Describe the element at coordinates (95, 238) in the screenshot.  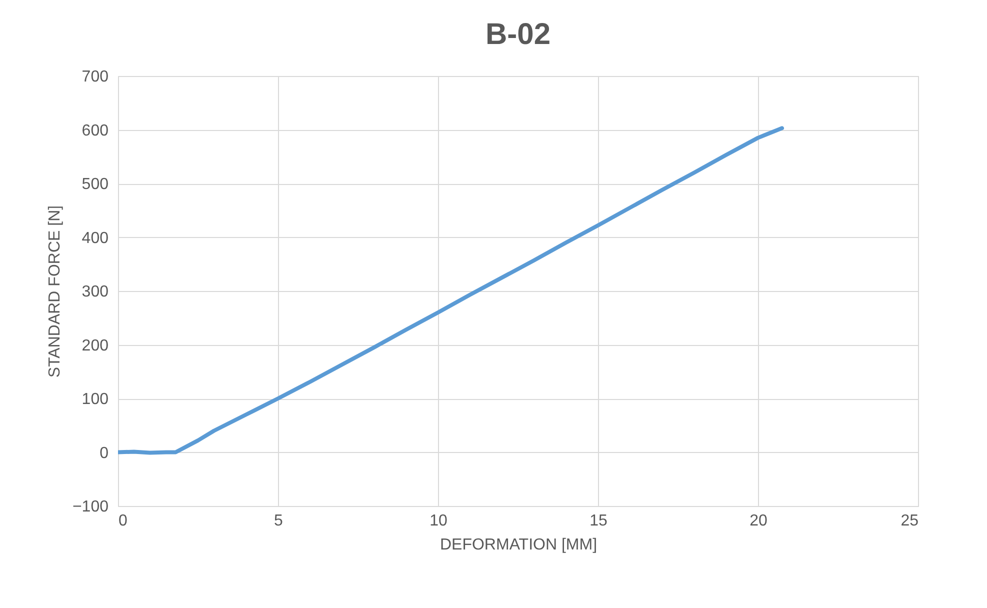
I see `y-tick-label: 400` at that location.